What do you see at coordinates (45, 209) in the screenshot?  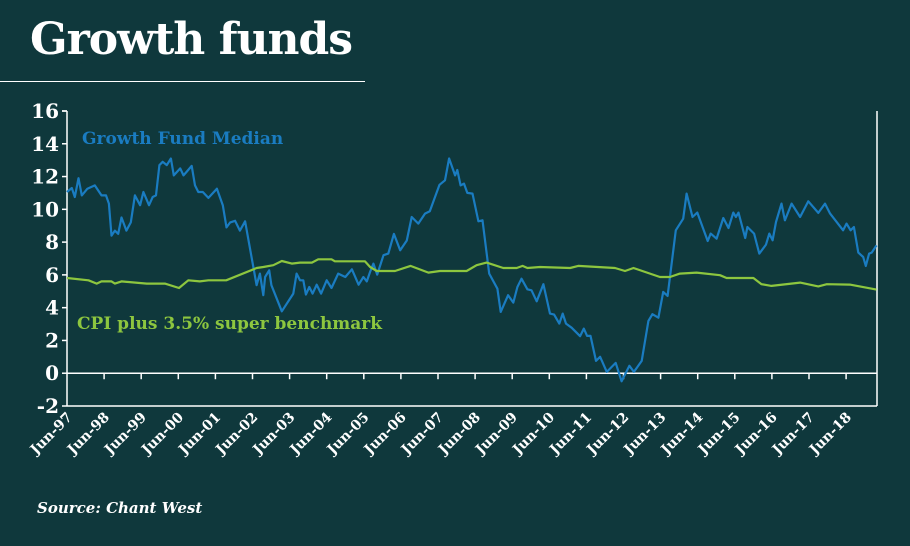 I see `y-tick-label: 10` at bounding box center [45, 209].